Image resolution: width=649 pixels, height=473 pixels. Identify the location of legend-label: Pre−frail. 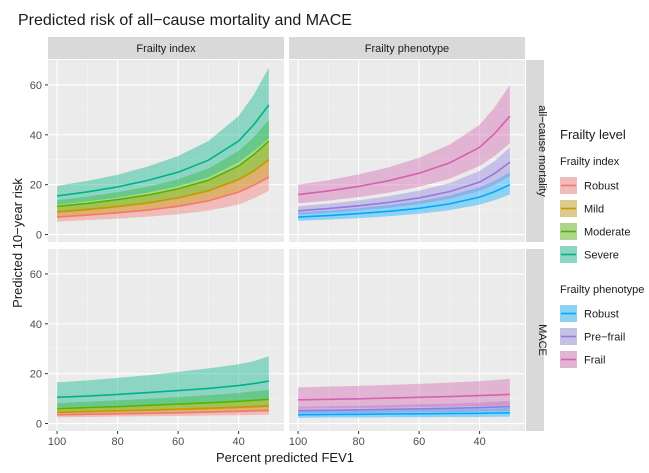
(604, 338).